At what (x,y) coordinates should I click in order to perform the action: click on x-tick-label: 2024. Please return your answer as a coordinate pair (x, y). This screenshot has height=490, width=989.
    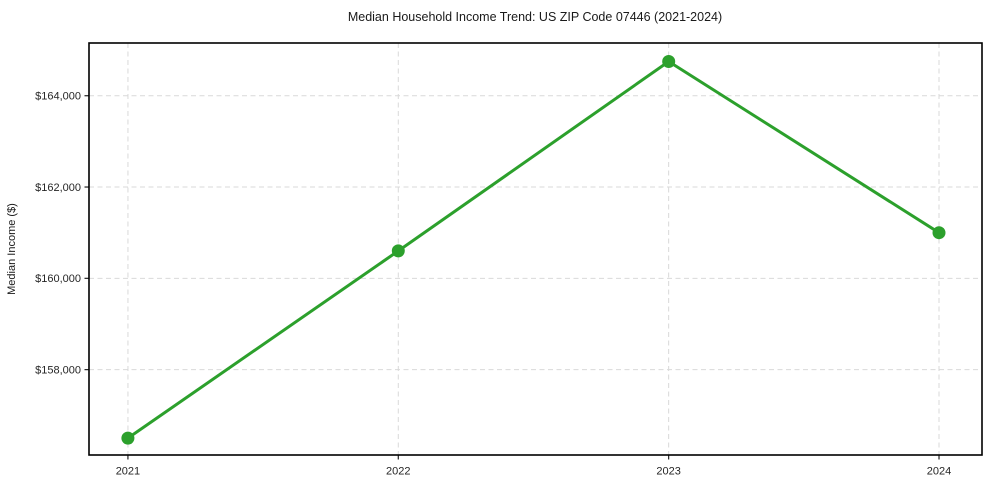
    Looking at the image, I should click on (939, 472).